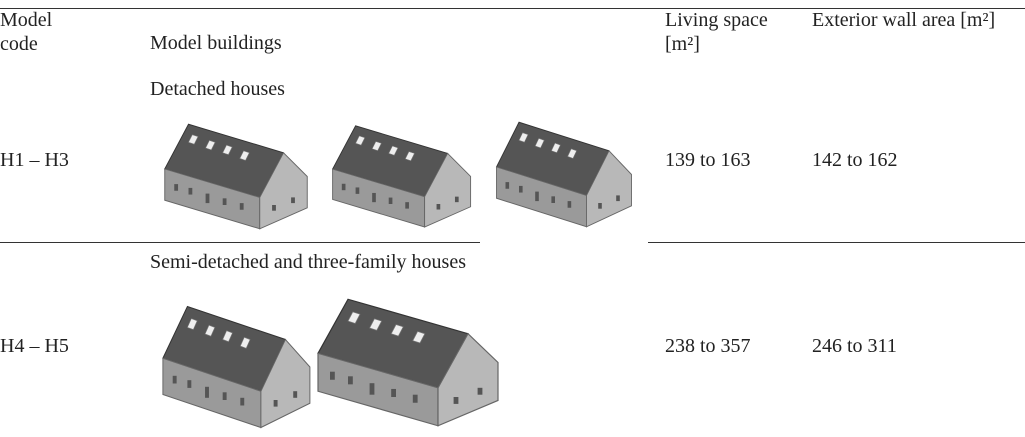  Describe the element at coordinates (26, 32) in the screenshot. I see `header-cell: Model code` at that location.